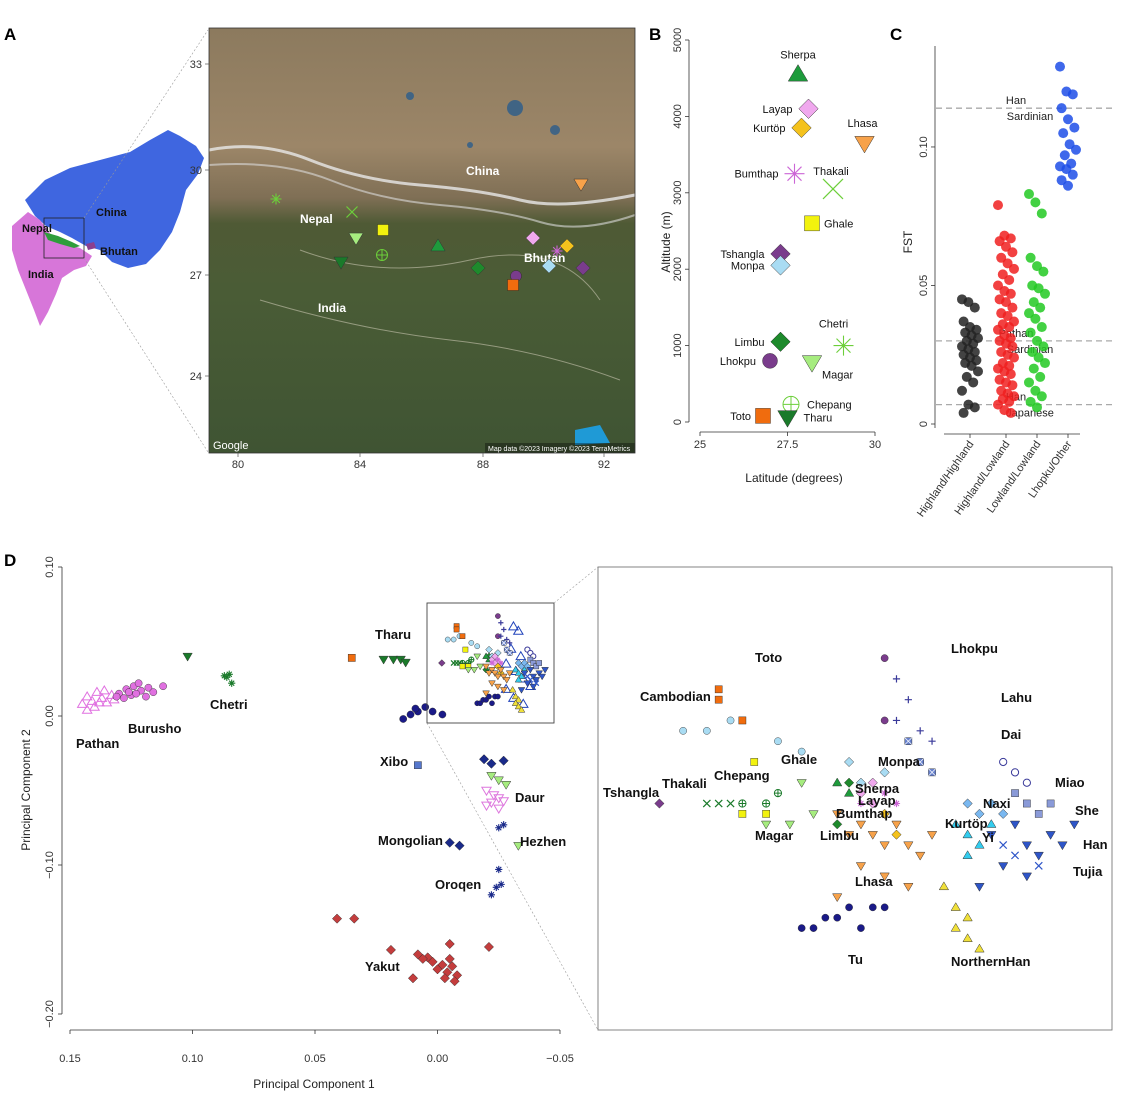  Describe the element at coordinates (1014, 268) in the screenshot. I see `panel-c-point-highland-lowland` at that location.